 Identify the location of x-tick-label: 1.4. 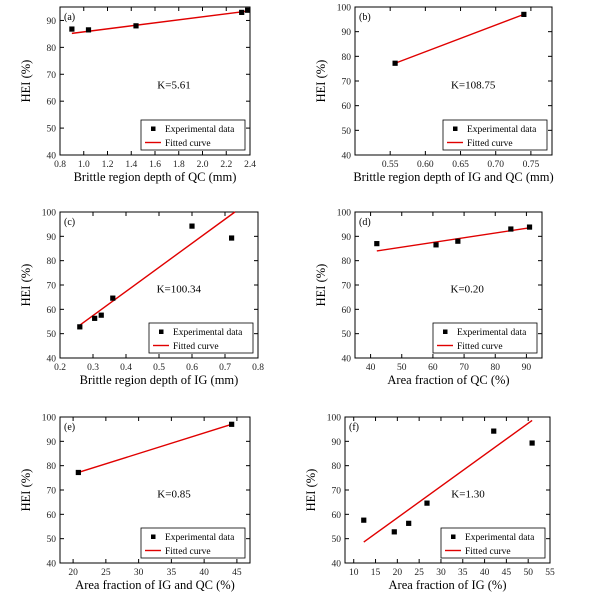
(131, 165).